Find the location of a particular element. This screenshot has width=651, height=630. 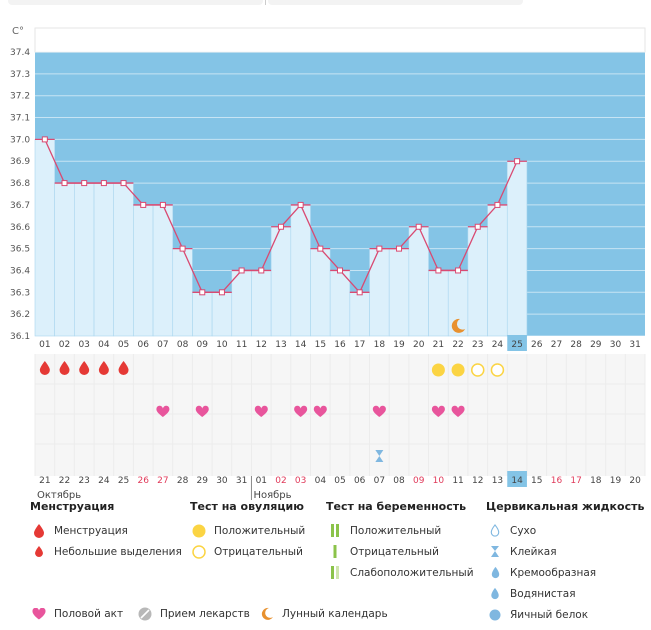

moon-icon is located at coordinates (267, 614).